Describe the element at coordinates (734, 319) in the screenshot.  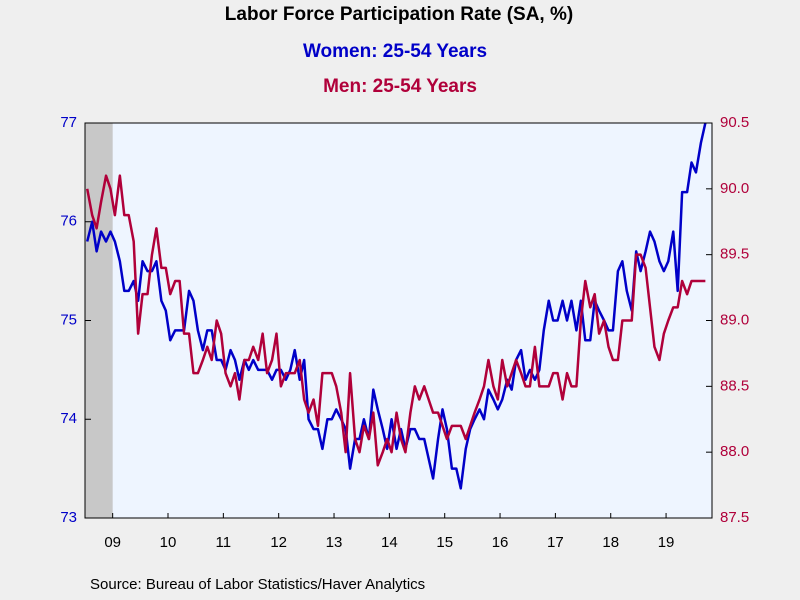
I see `y2-tick-label: 89.0` at that location.